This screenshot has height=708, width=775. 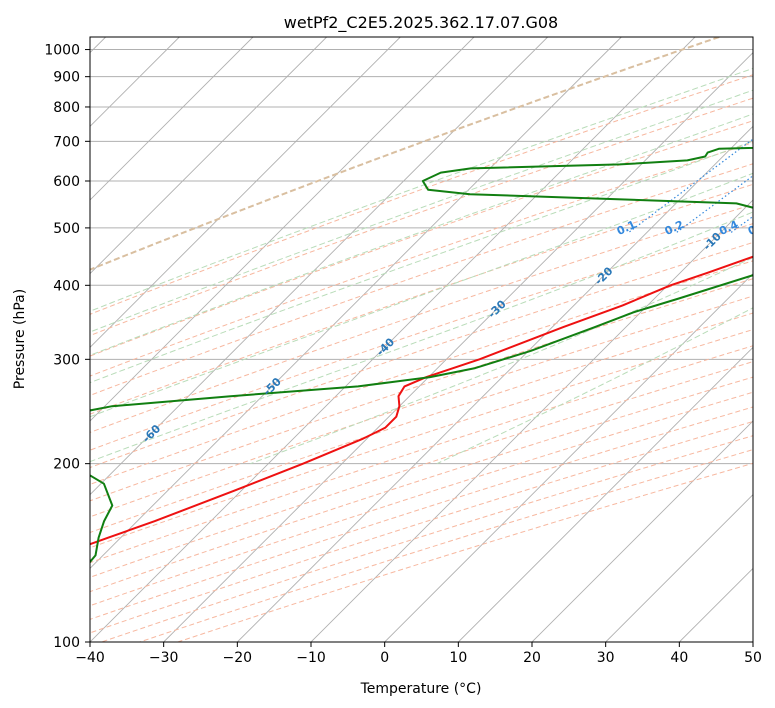 I want to click on x-axis-label: Temperature (°C), so click(x=421, y=689).